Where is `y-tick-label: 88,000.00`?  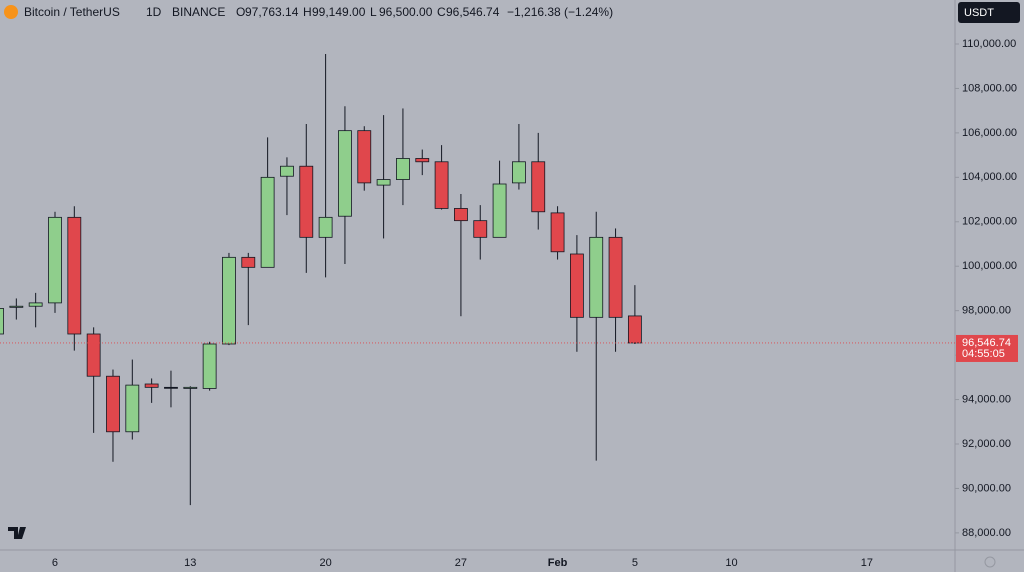 y-tick-label: 88,000.00 is located at coordinates (986, 533).